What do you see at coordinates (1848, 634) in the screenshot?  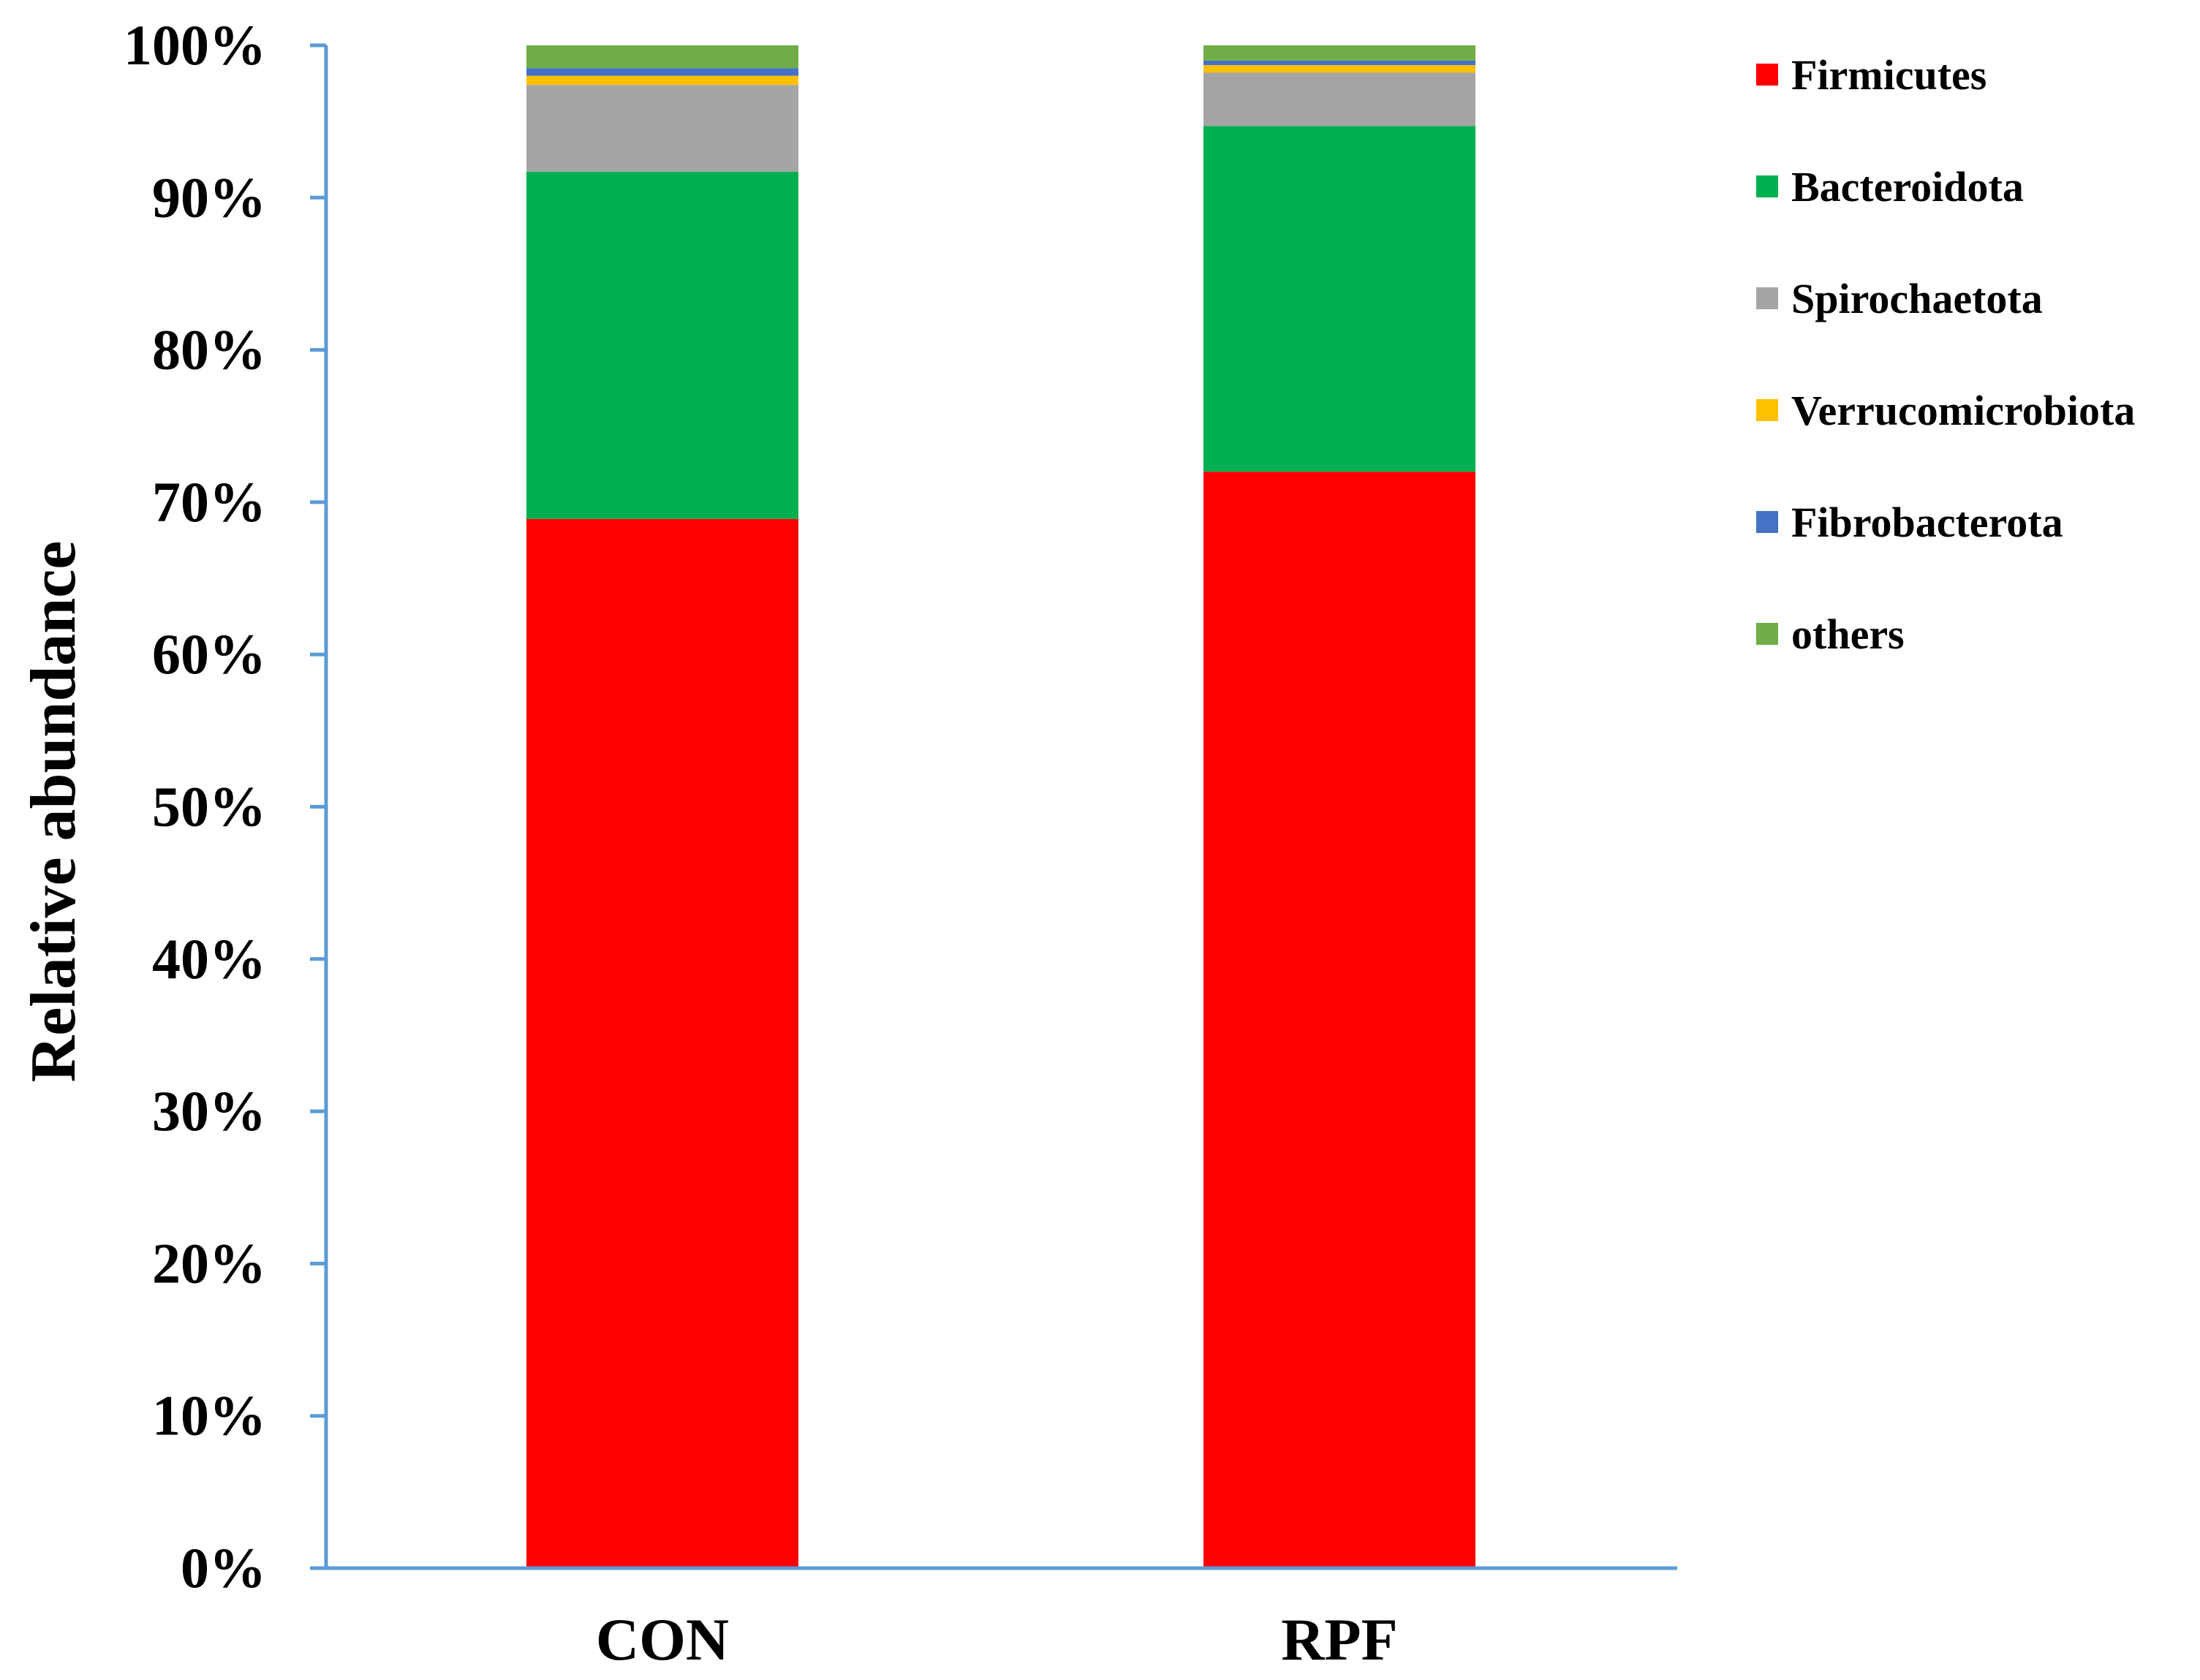 I see `legend-label: others` at bounding box center [1848, 634].